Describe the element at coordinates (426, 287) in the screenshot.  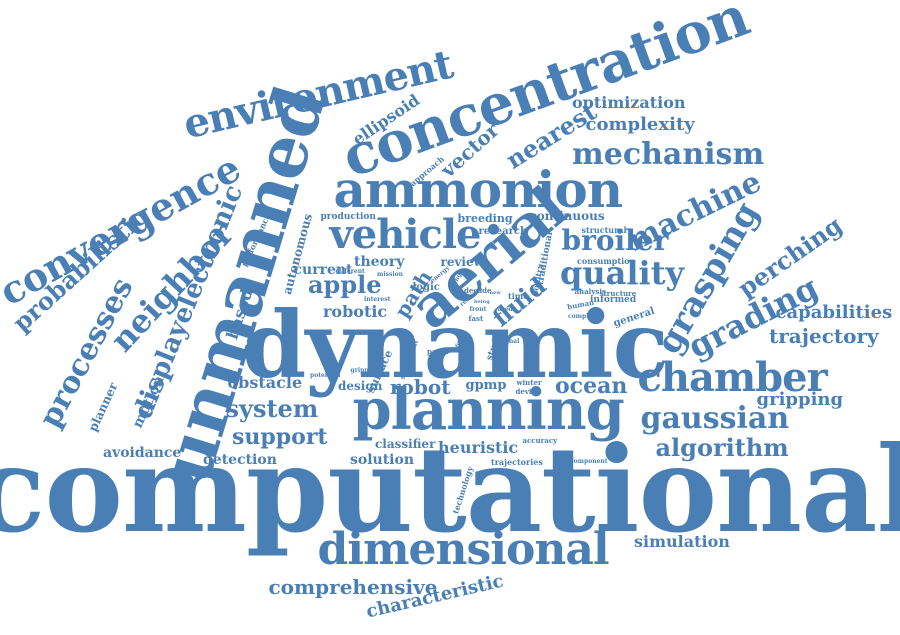
I see `word: logic` at that location.